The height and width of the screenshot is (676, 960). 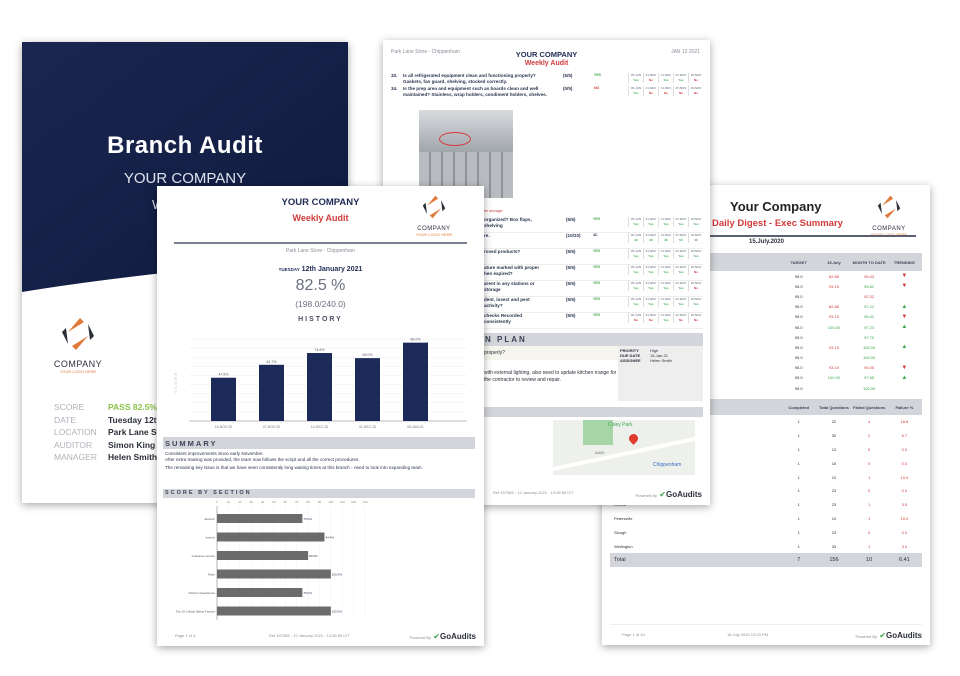 I want to click on table-row: 95.0 82.86 95.43 ▼, so click(x=766, y=276).